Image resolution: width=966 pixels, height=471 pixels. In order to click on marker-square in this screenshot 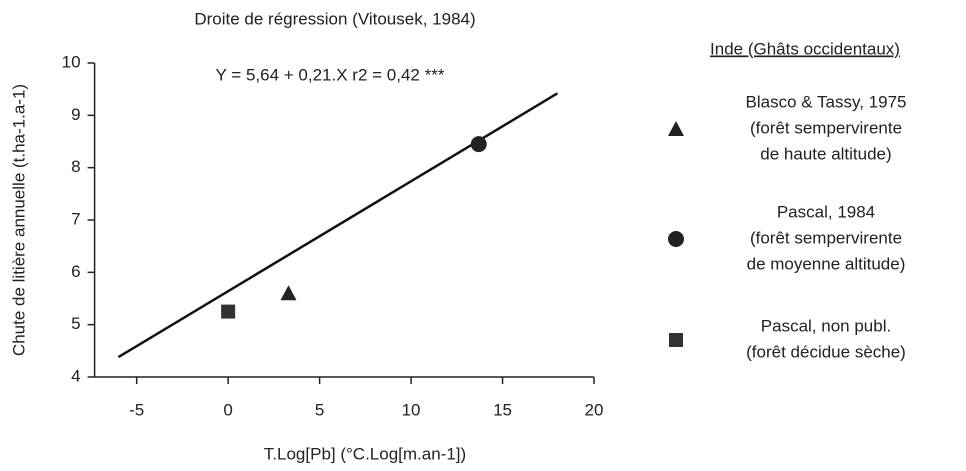, I will do `click(228, 311)`.